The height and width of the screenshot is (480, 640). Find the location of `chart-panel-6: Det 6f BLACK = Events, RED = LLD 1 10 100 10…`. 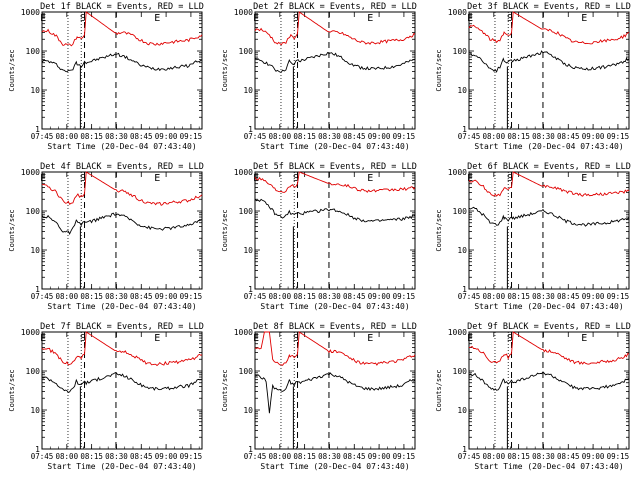

chart-panel-6: Det 6f BLACK = Events, RED = LLD 1 10 100 10… is located at coordinates (533, 236).